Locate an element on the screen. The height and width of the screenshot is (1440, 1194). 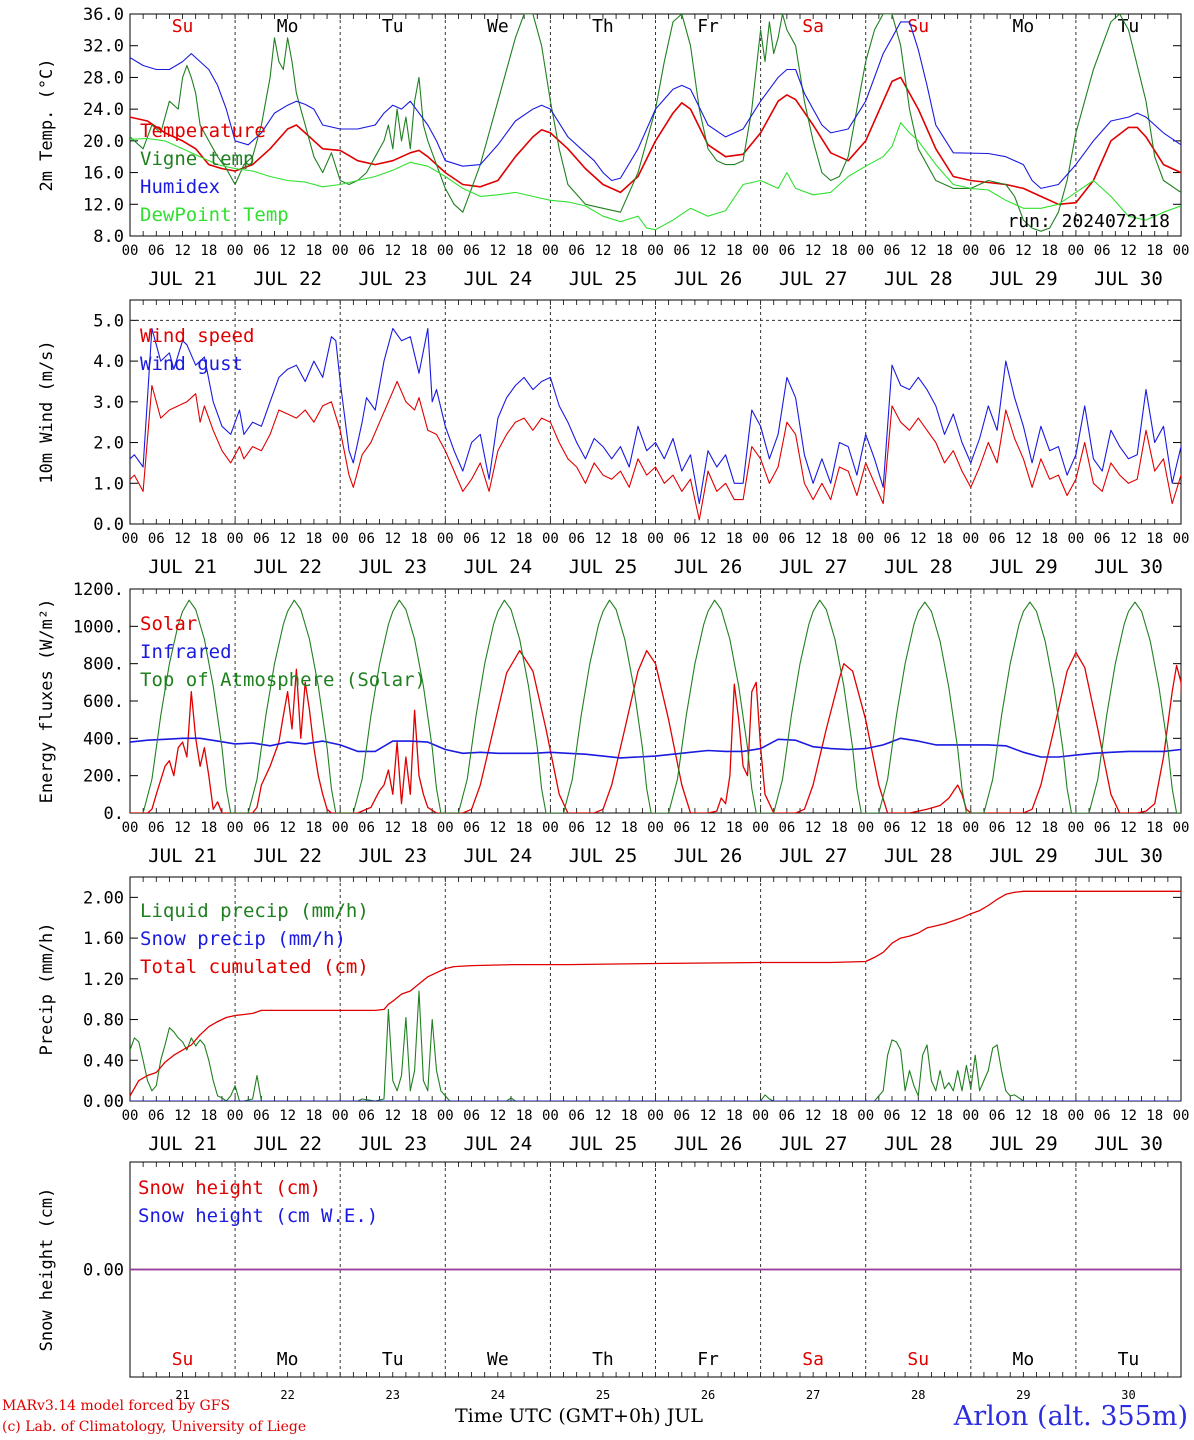
legend-entry: Humidex is located at coordinates (180, 187).